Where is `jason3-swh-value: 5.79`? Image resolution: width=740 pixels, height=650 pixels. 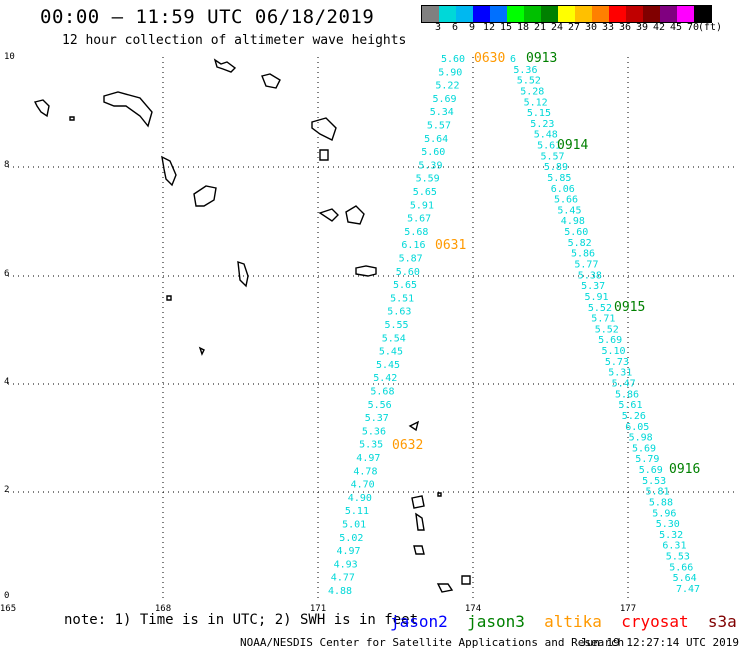 jason3-swh-value: 5.79 is located at coordinates (647, 459).